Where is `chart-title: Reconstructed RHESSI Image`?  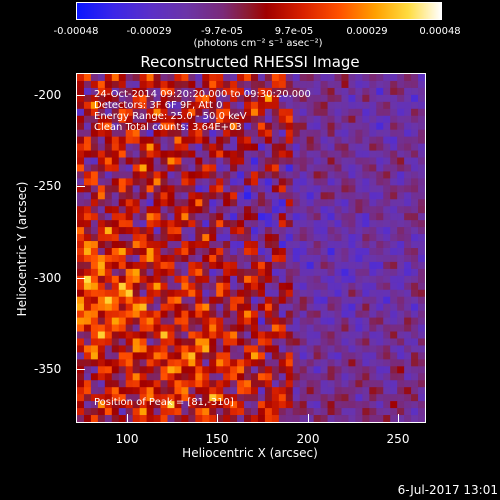
chart-title: Reconstructed RHESSI Image is located at coordinates (250, 62).